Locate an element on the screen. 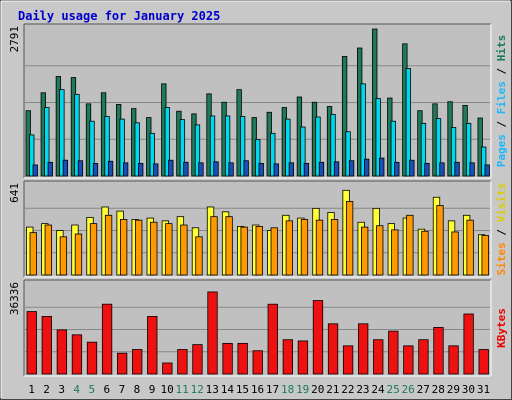  legend-files: Files is located at coordinates (501, 97).